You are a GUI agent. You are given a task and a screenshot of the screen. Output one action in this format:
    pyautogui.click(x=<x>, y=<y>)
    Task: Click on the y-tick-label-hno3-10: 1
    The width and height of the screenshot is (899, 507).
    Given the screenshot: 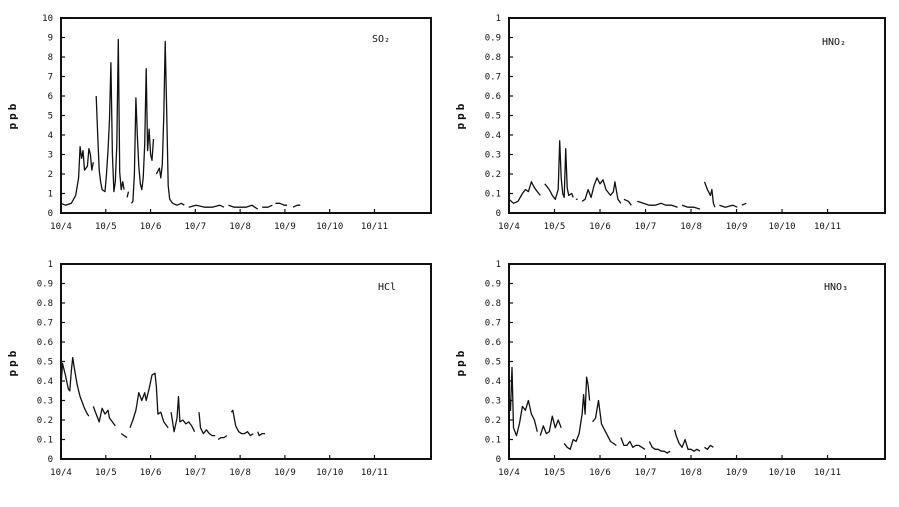 What is the action you would take?
    pyautogui.click(x=498, y=265)
    